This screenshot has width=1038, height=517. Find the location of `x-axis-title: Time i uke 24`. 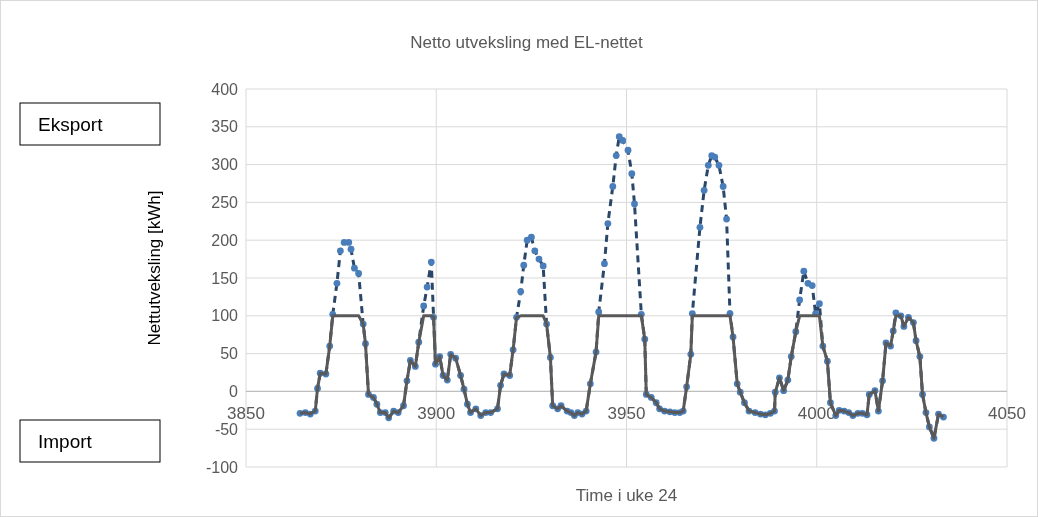

x-axis-title: Time i uke 24 is located at coordinates (626, 495).